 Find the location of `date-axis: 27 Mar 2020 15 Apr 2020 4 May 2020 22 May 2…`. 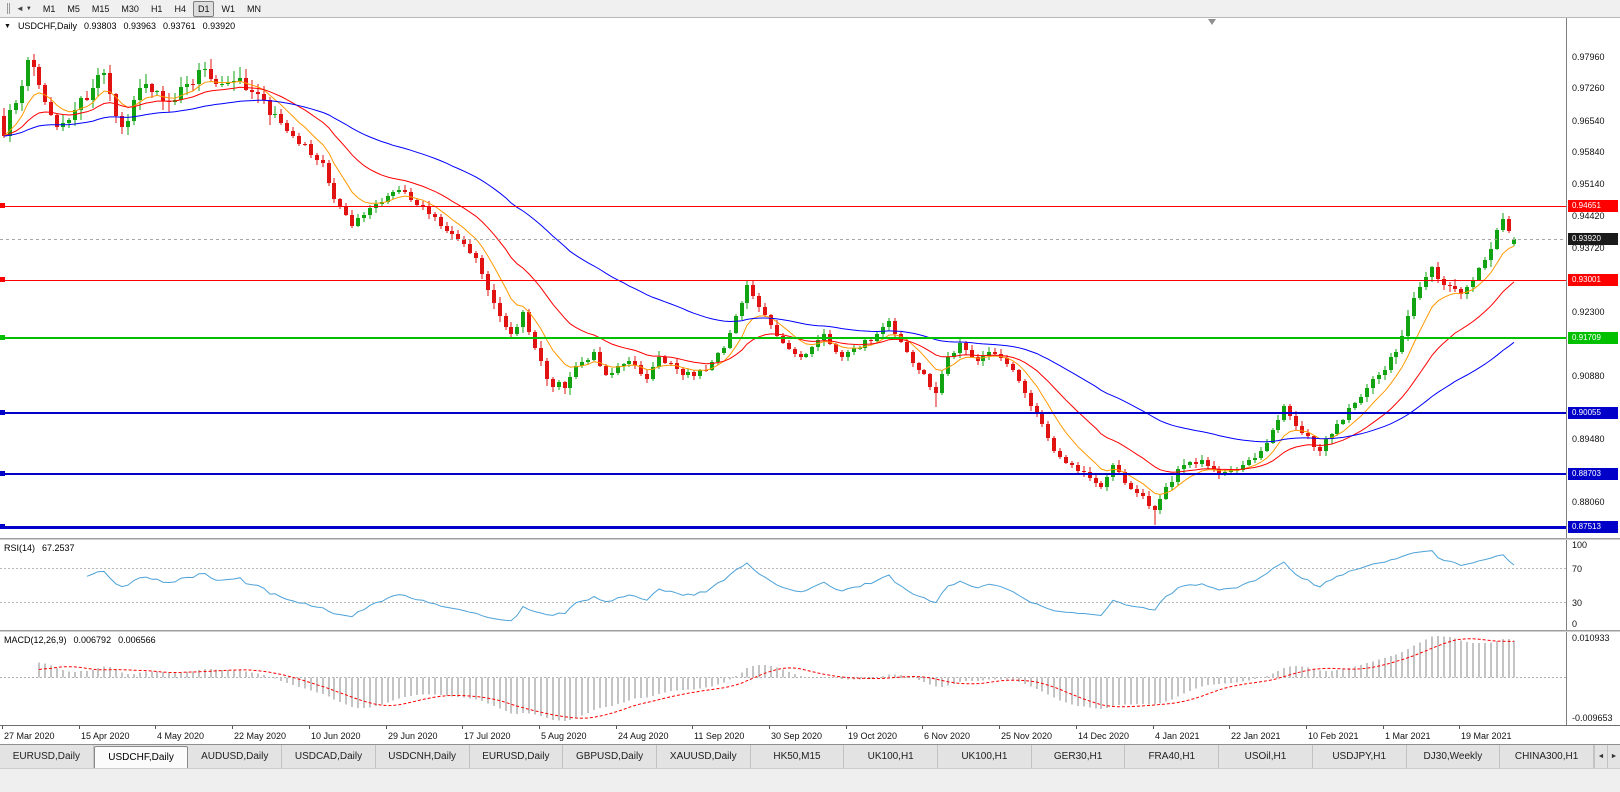

date-axis: 27 Mar 2020 15 Apr 2020 4 May 2020 22 May 2… is located at coordinates (810, 734).